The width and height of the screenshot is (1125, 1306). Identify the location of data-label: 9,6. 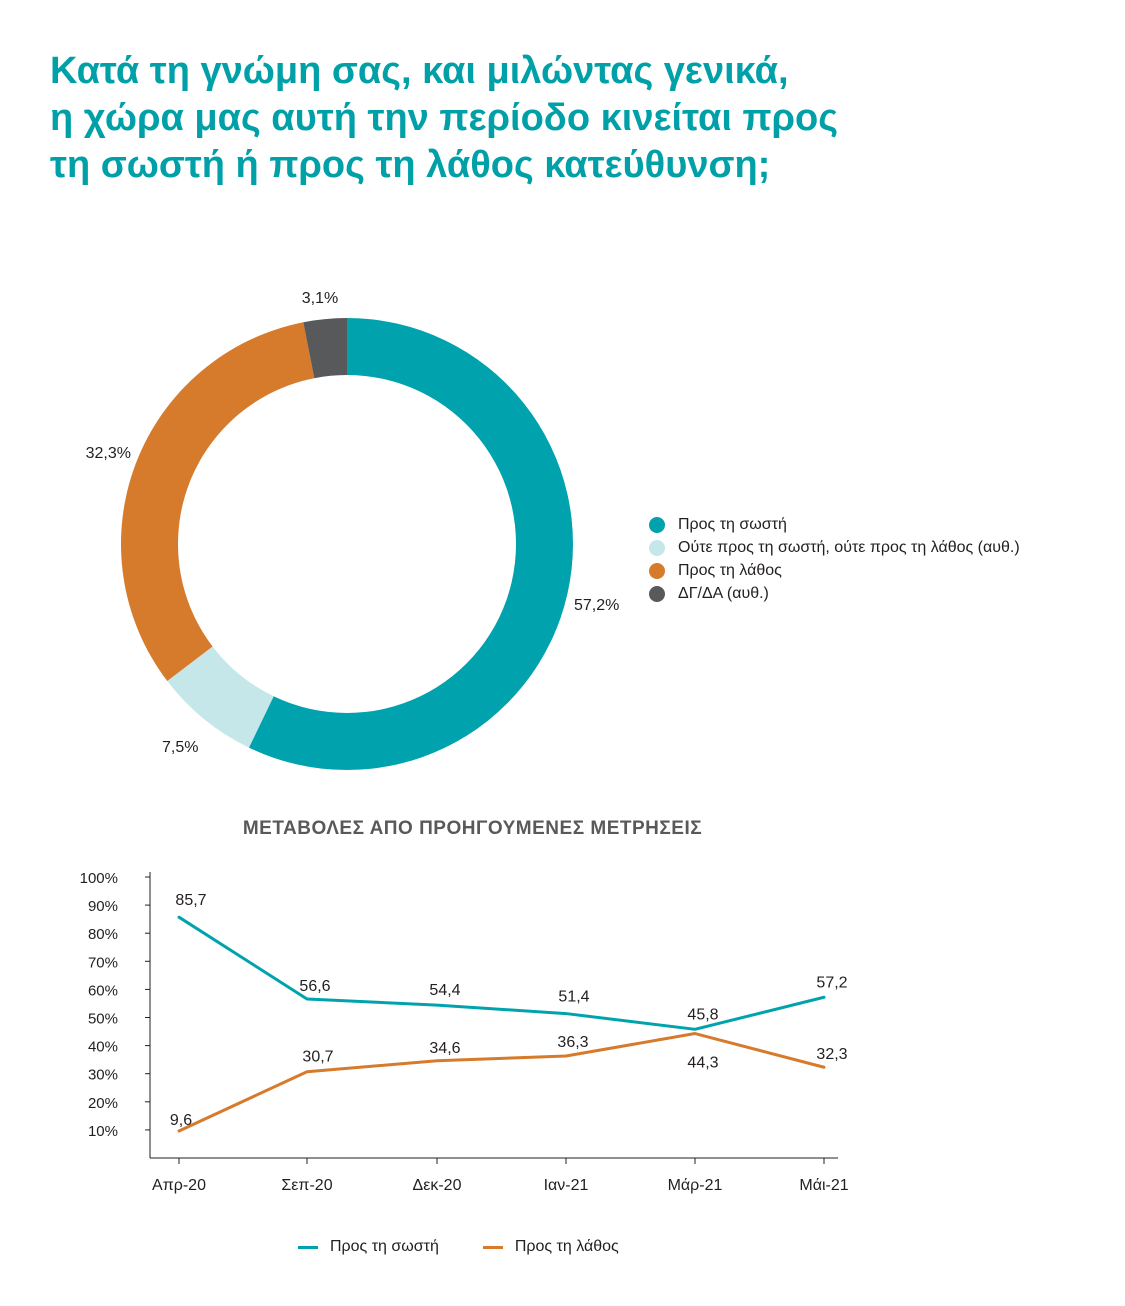
(181, 1120).